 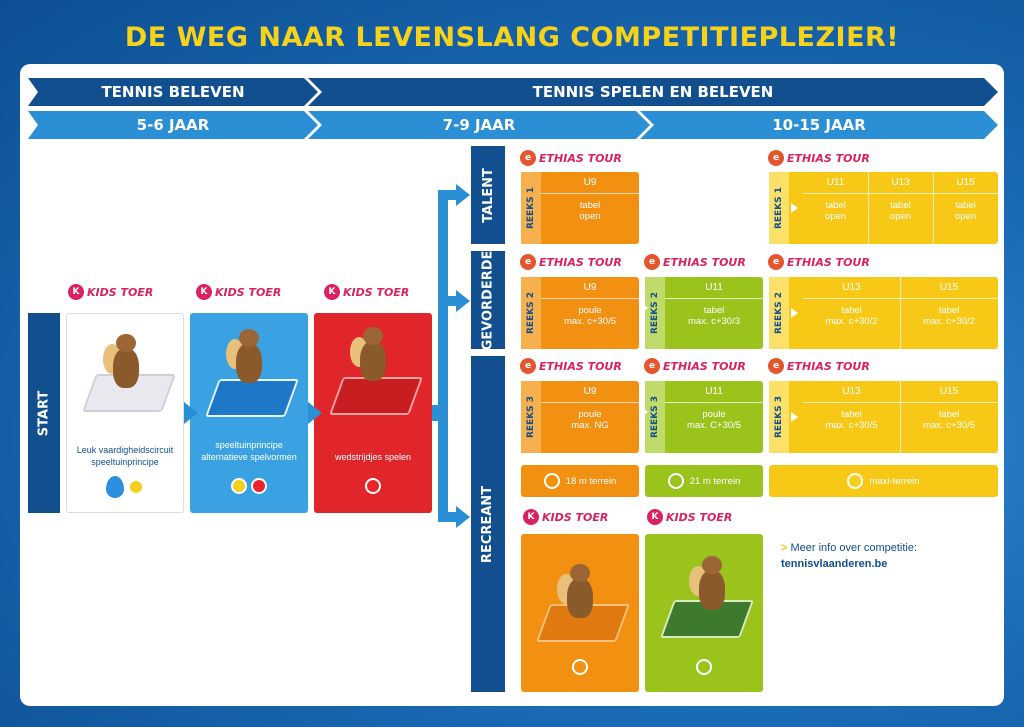 What do you see at coordinates (965, 197) in the screenshot?
I see `reeks-column: U15 tabel open` at bounding box center [965, 197].